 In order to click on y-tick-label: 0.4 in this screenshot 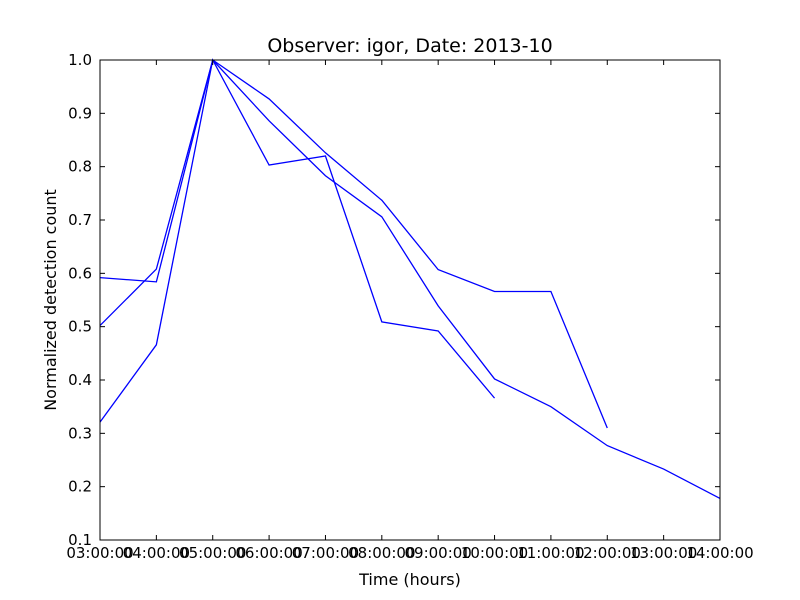, I will do `click(80, 380)`.